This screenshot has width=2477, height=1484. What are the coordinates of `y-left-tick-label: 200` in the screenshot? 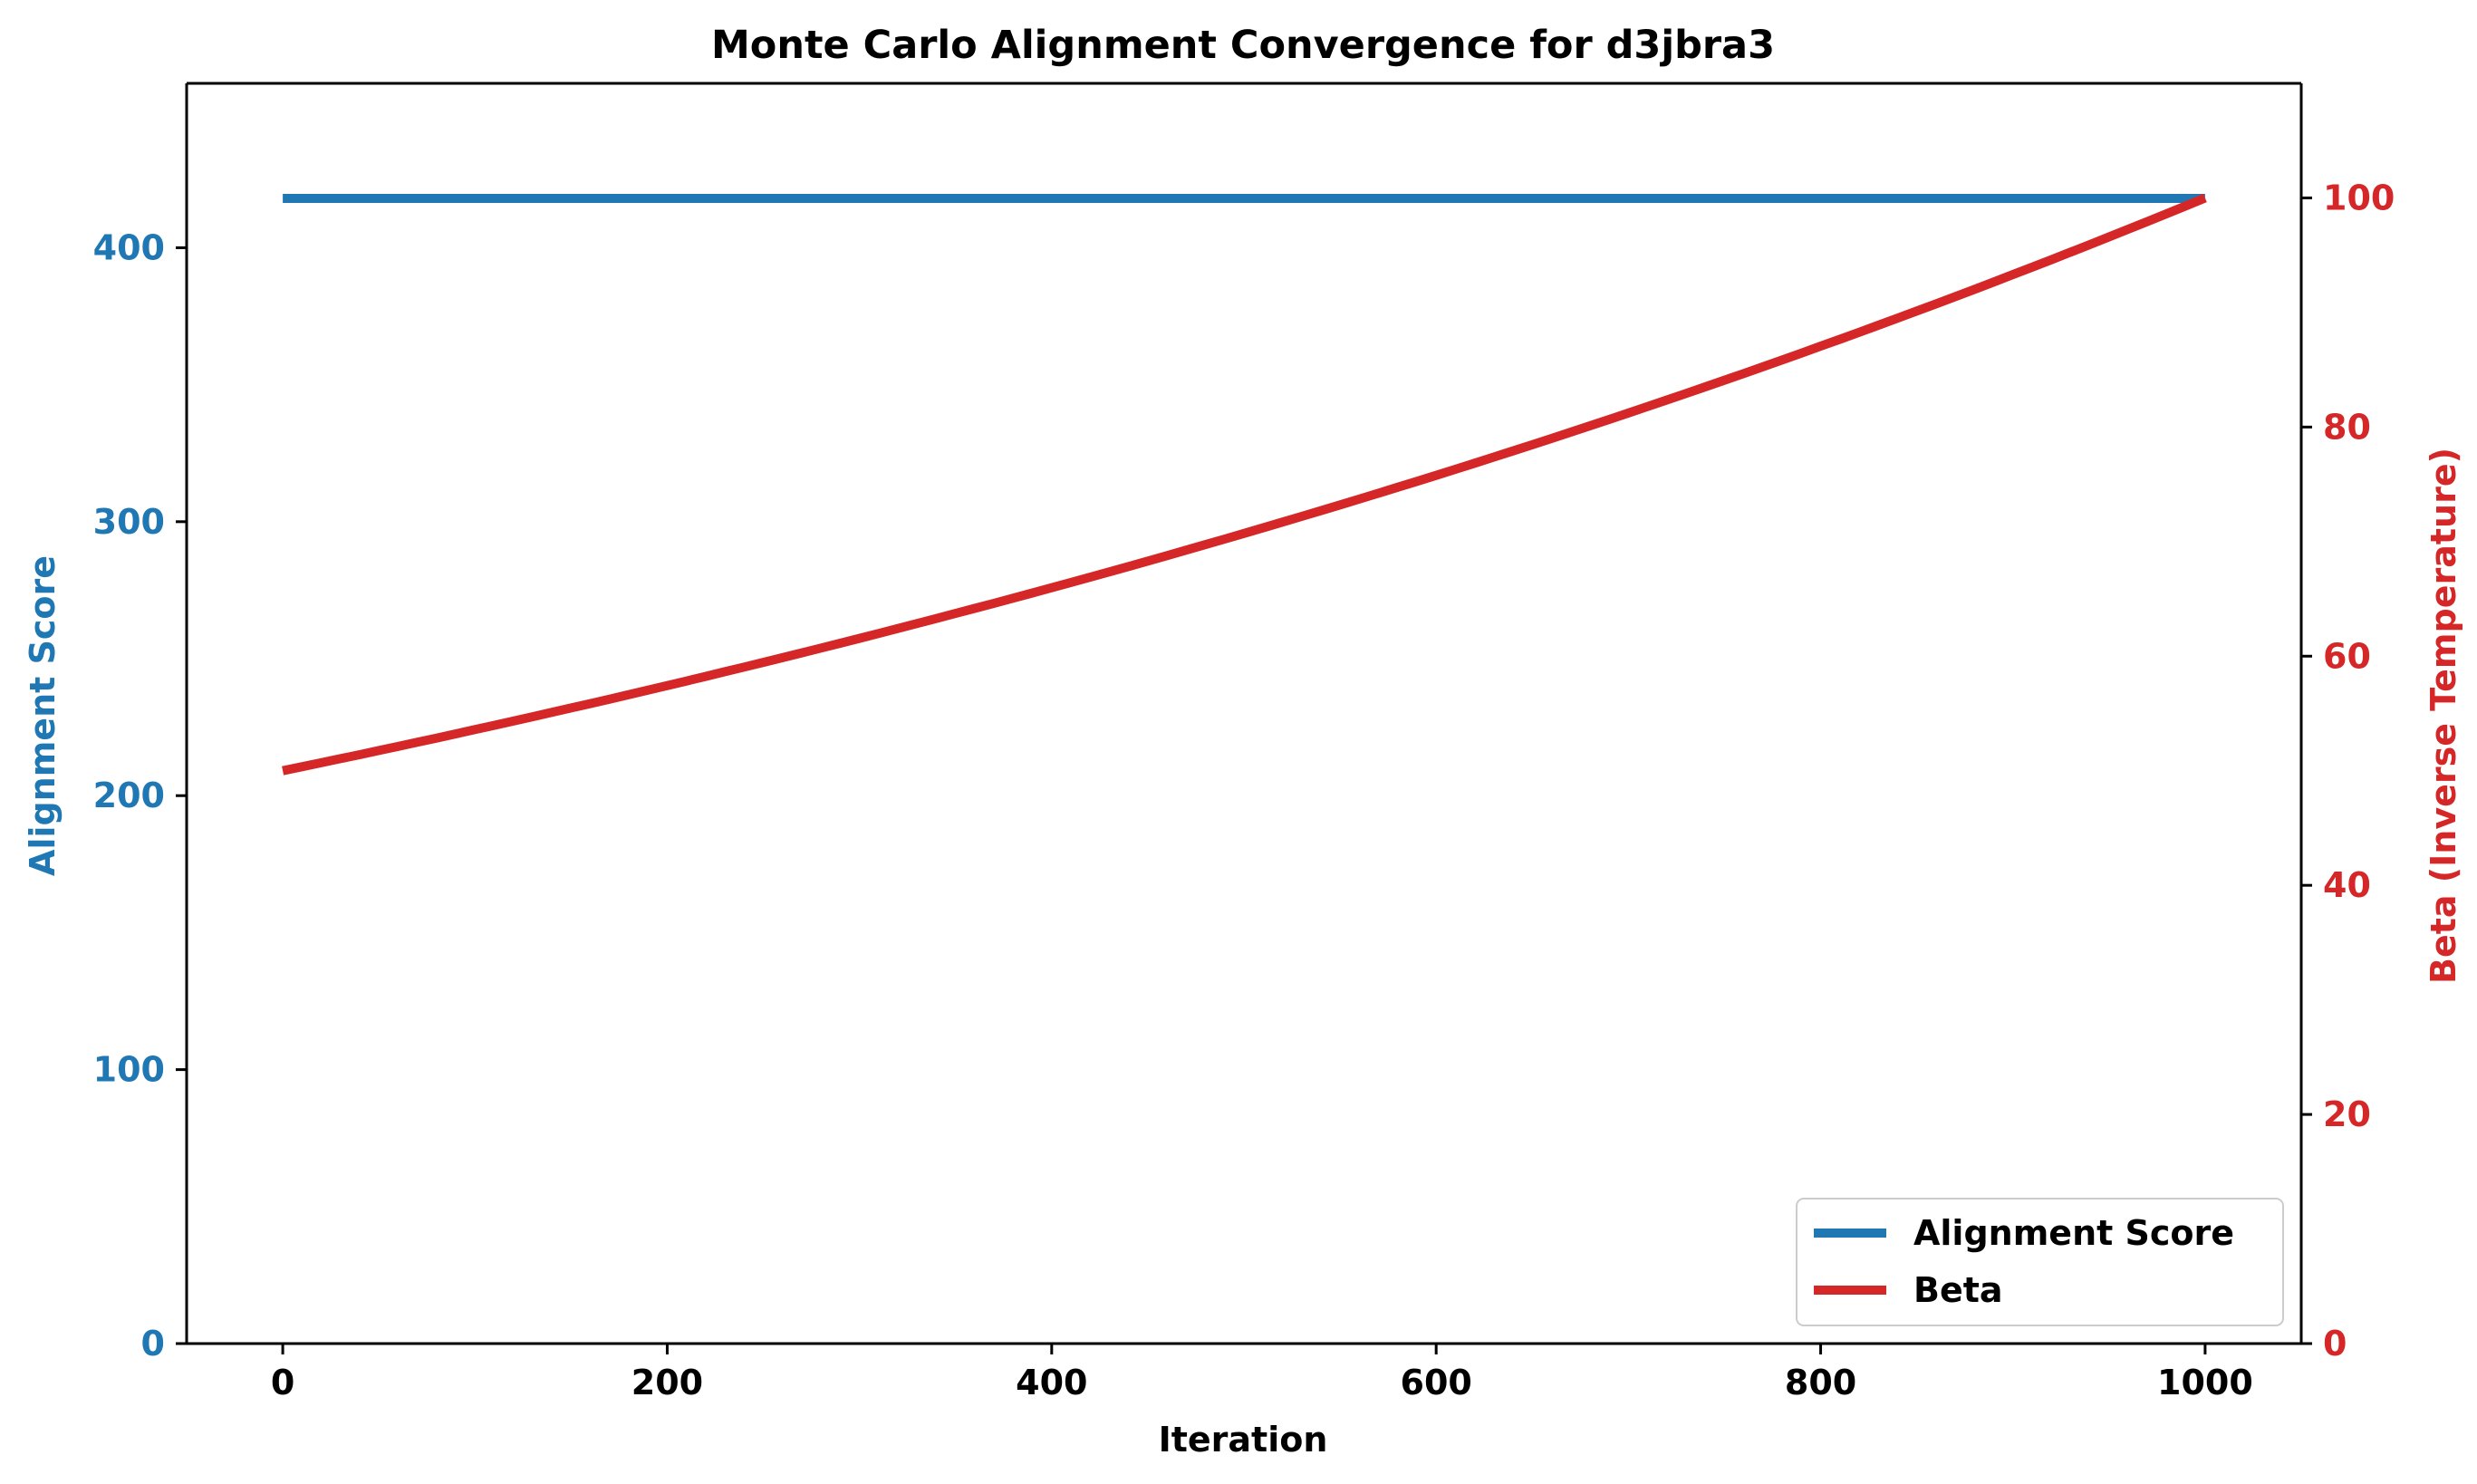 It's located at (129, 796).